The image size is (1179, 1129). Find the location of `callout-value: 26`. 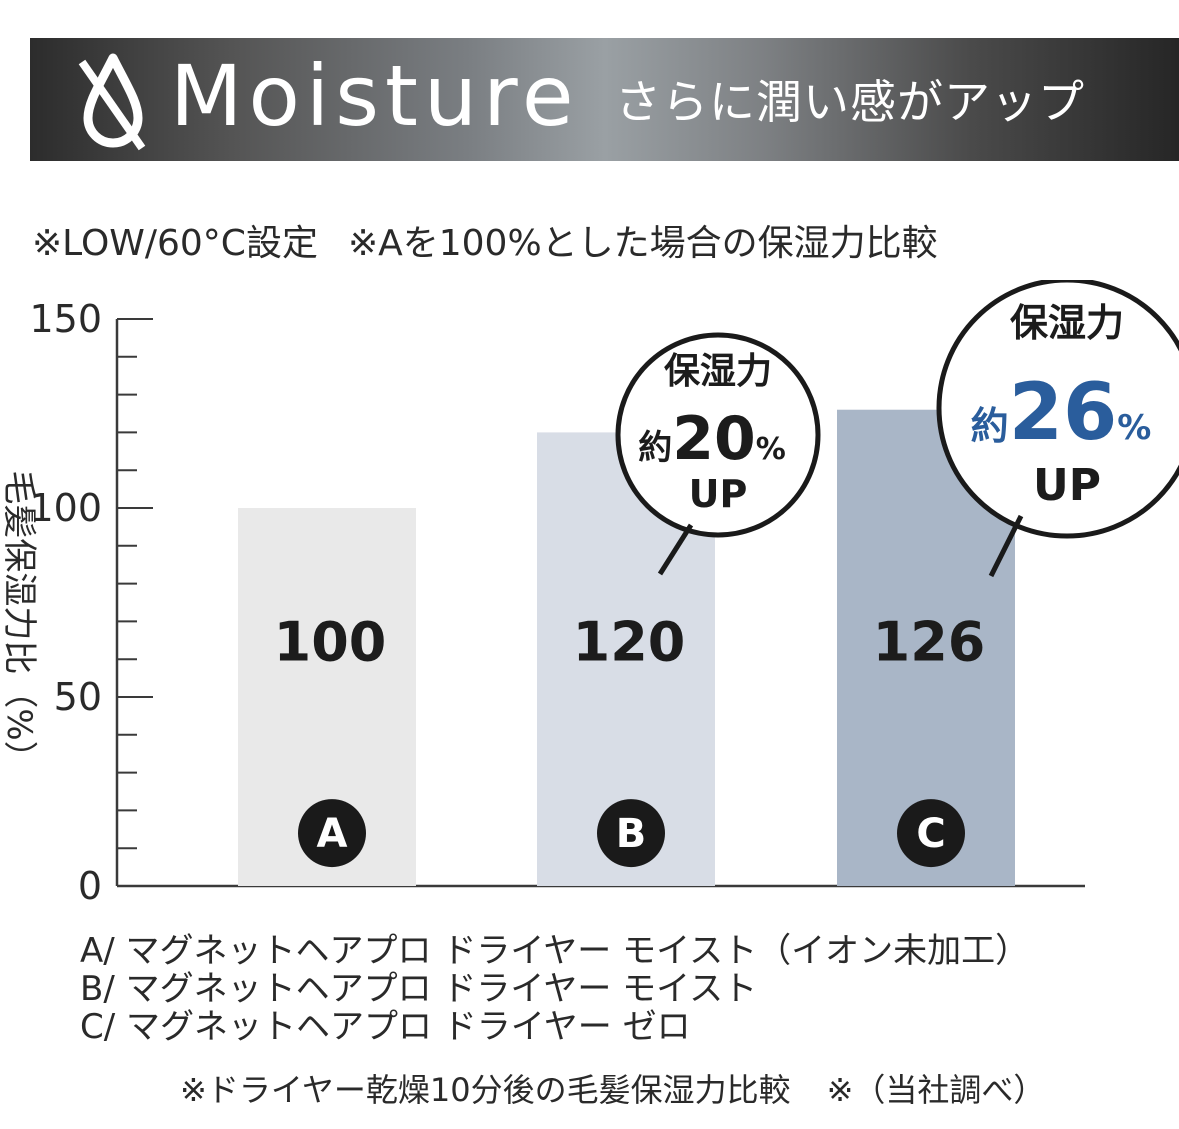

callout-value: 26 is located at coordinates (1063, 413).